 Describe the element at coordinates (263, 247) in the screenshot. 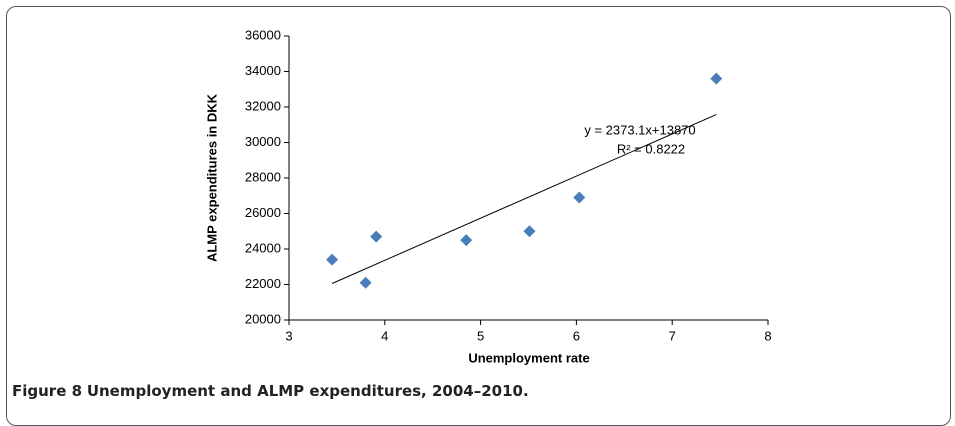

I see `y-tick-label: 24000` at that location.